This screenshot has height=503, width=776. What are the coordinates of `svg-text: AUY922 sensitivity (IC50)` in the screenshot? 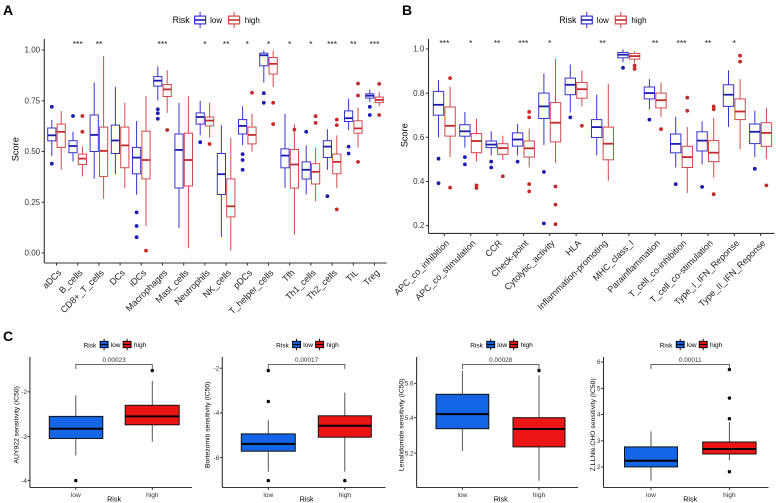 It's located at (16, 424).